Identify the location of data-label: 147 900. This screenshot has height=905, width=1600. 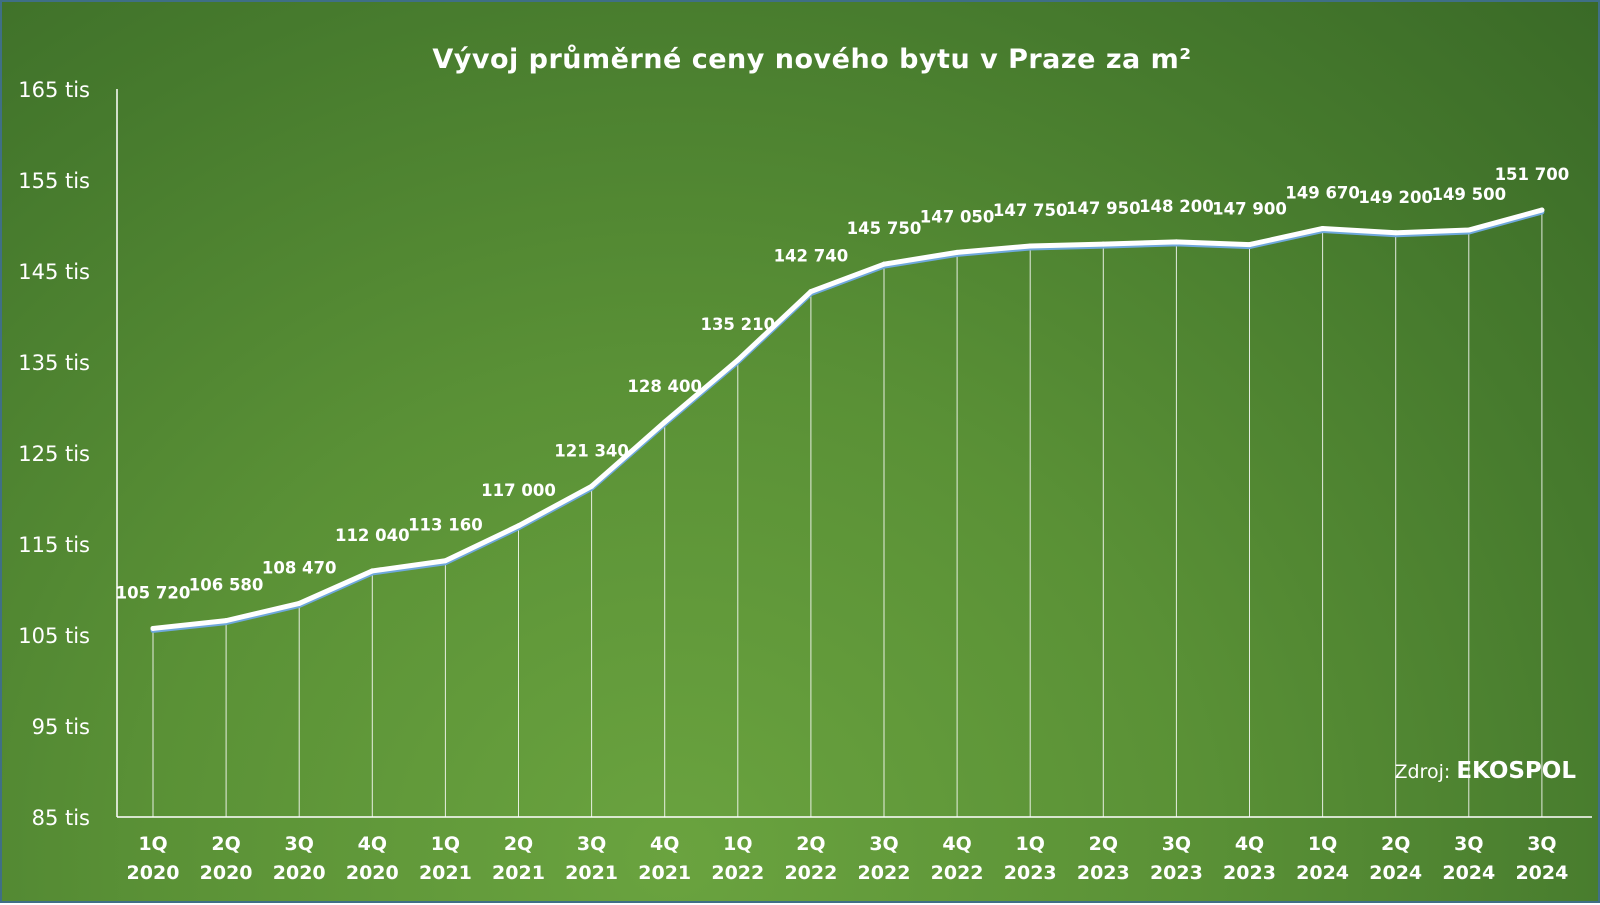
(1249, 209).